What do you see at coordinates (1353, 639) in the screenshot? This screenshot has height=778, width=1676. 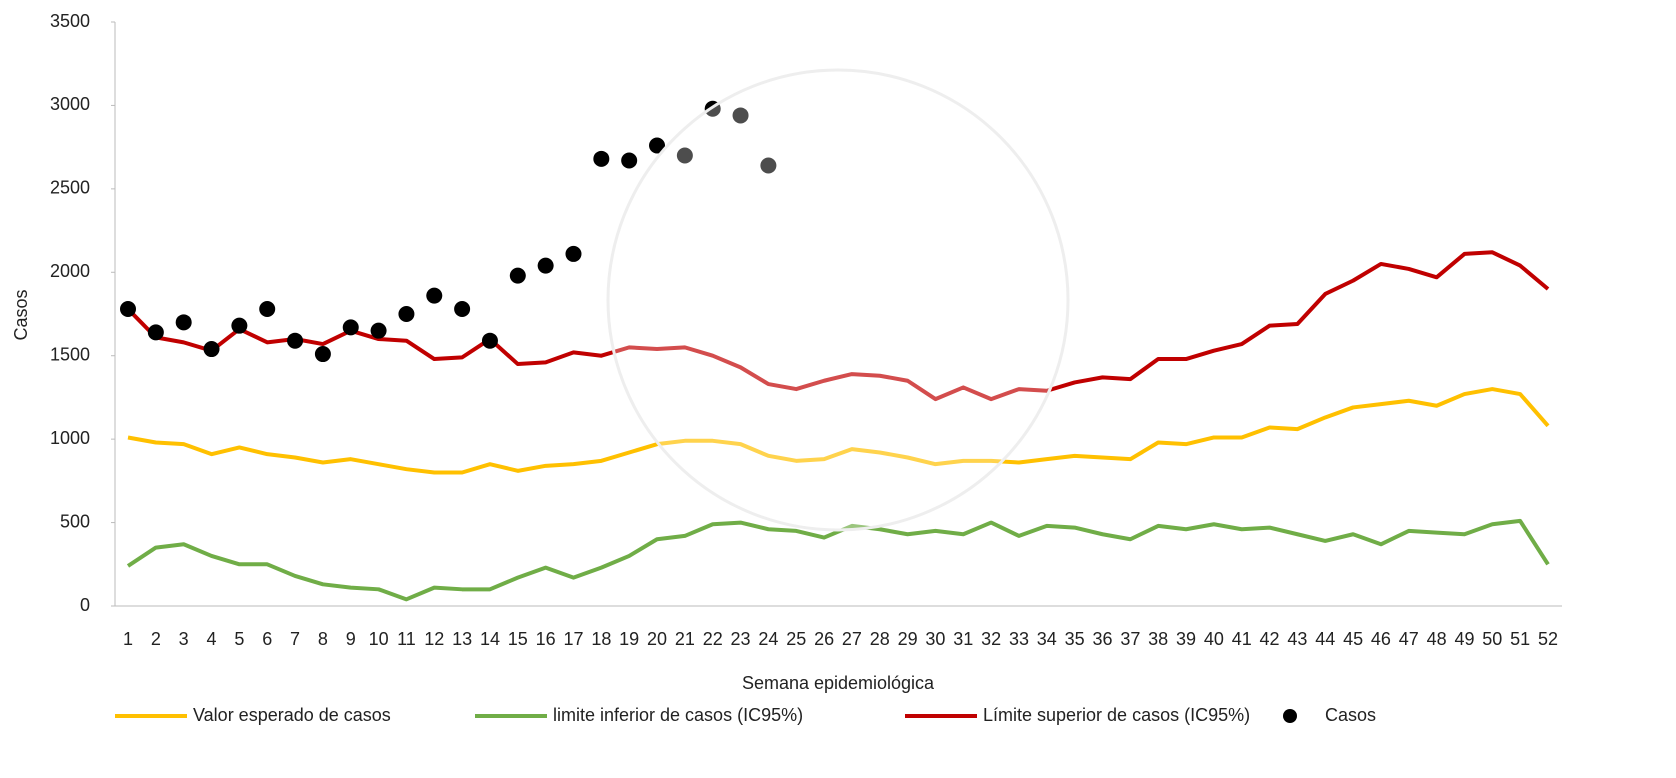 I see `x-tick-label: 45` at bounding box center [1353, 639].